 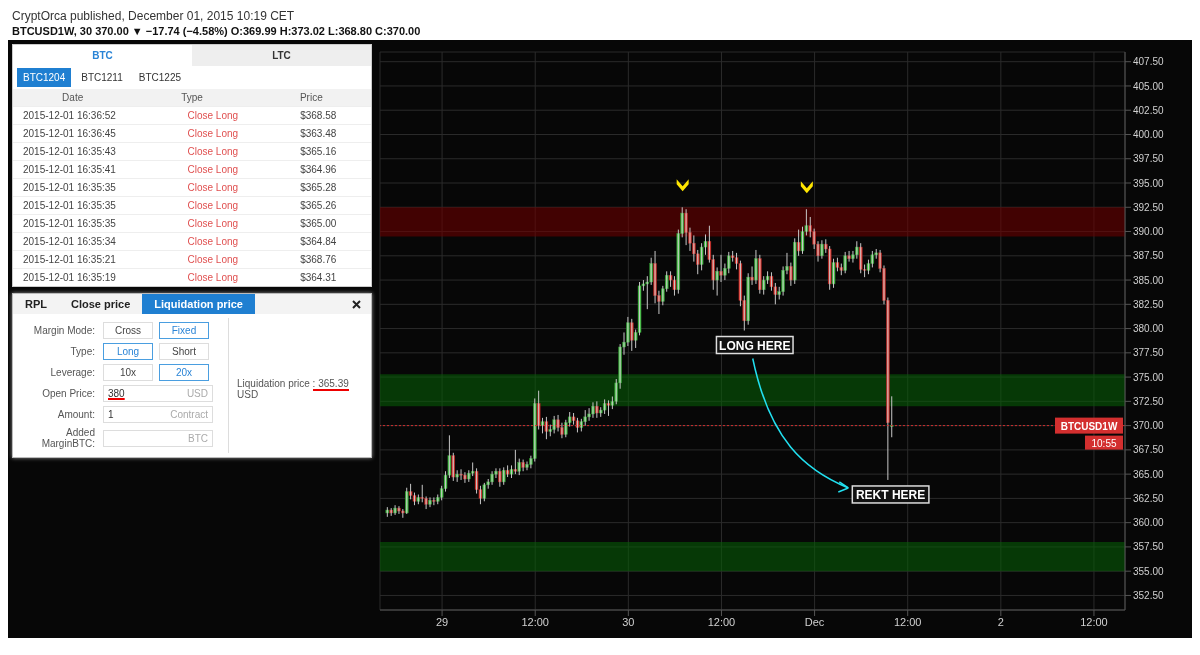 What do you see at coordinates (184, 351) in the screenshot?
I see `text: Short` at bounding box center [184, 351].